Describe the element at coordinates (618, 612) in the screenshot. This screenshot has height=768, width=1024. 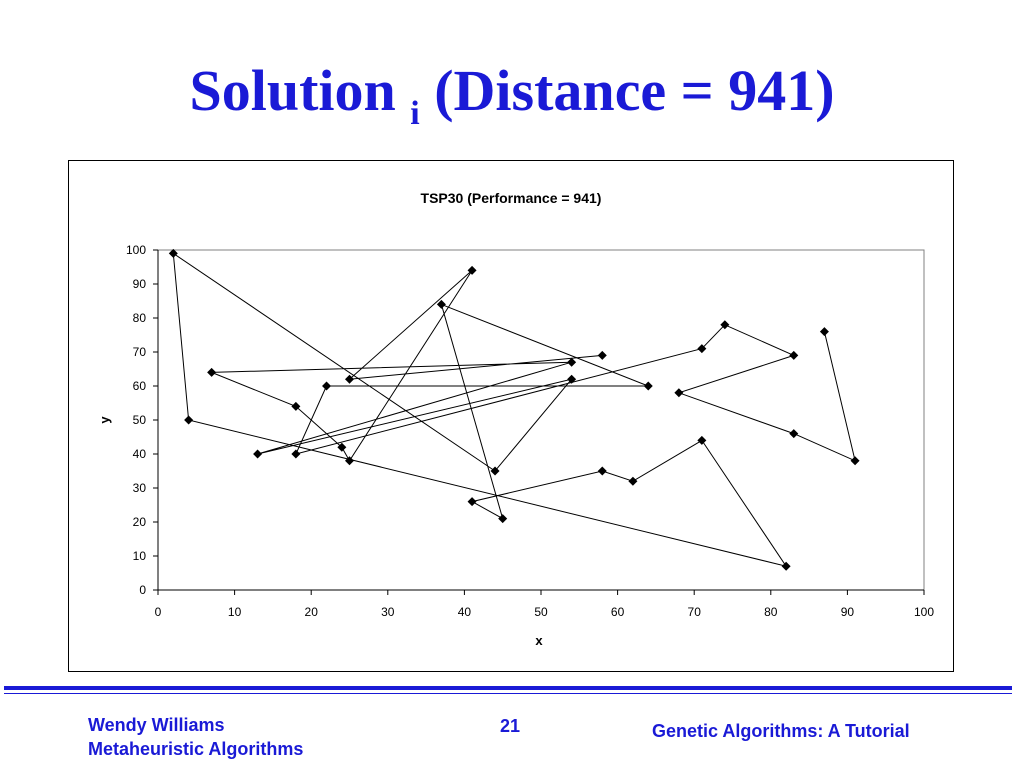
I see `x-tick-label: 60` at that location.